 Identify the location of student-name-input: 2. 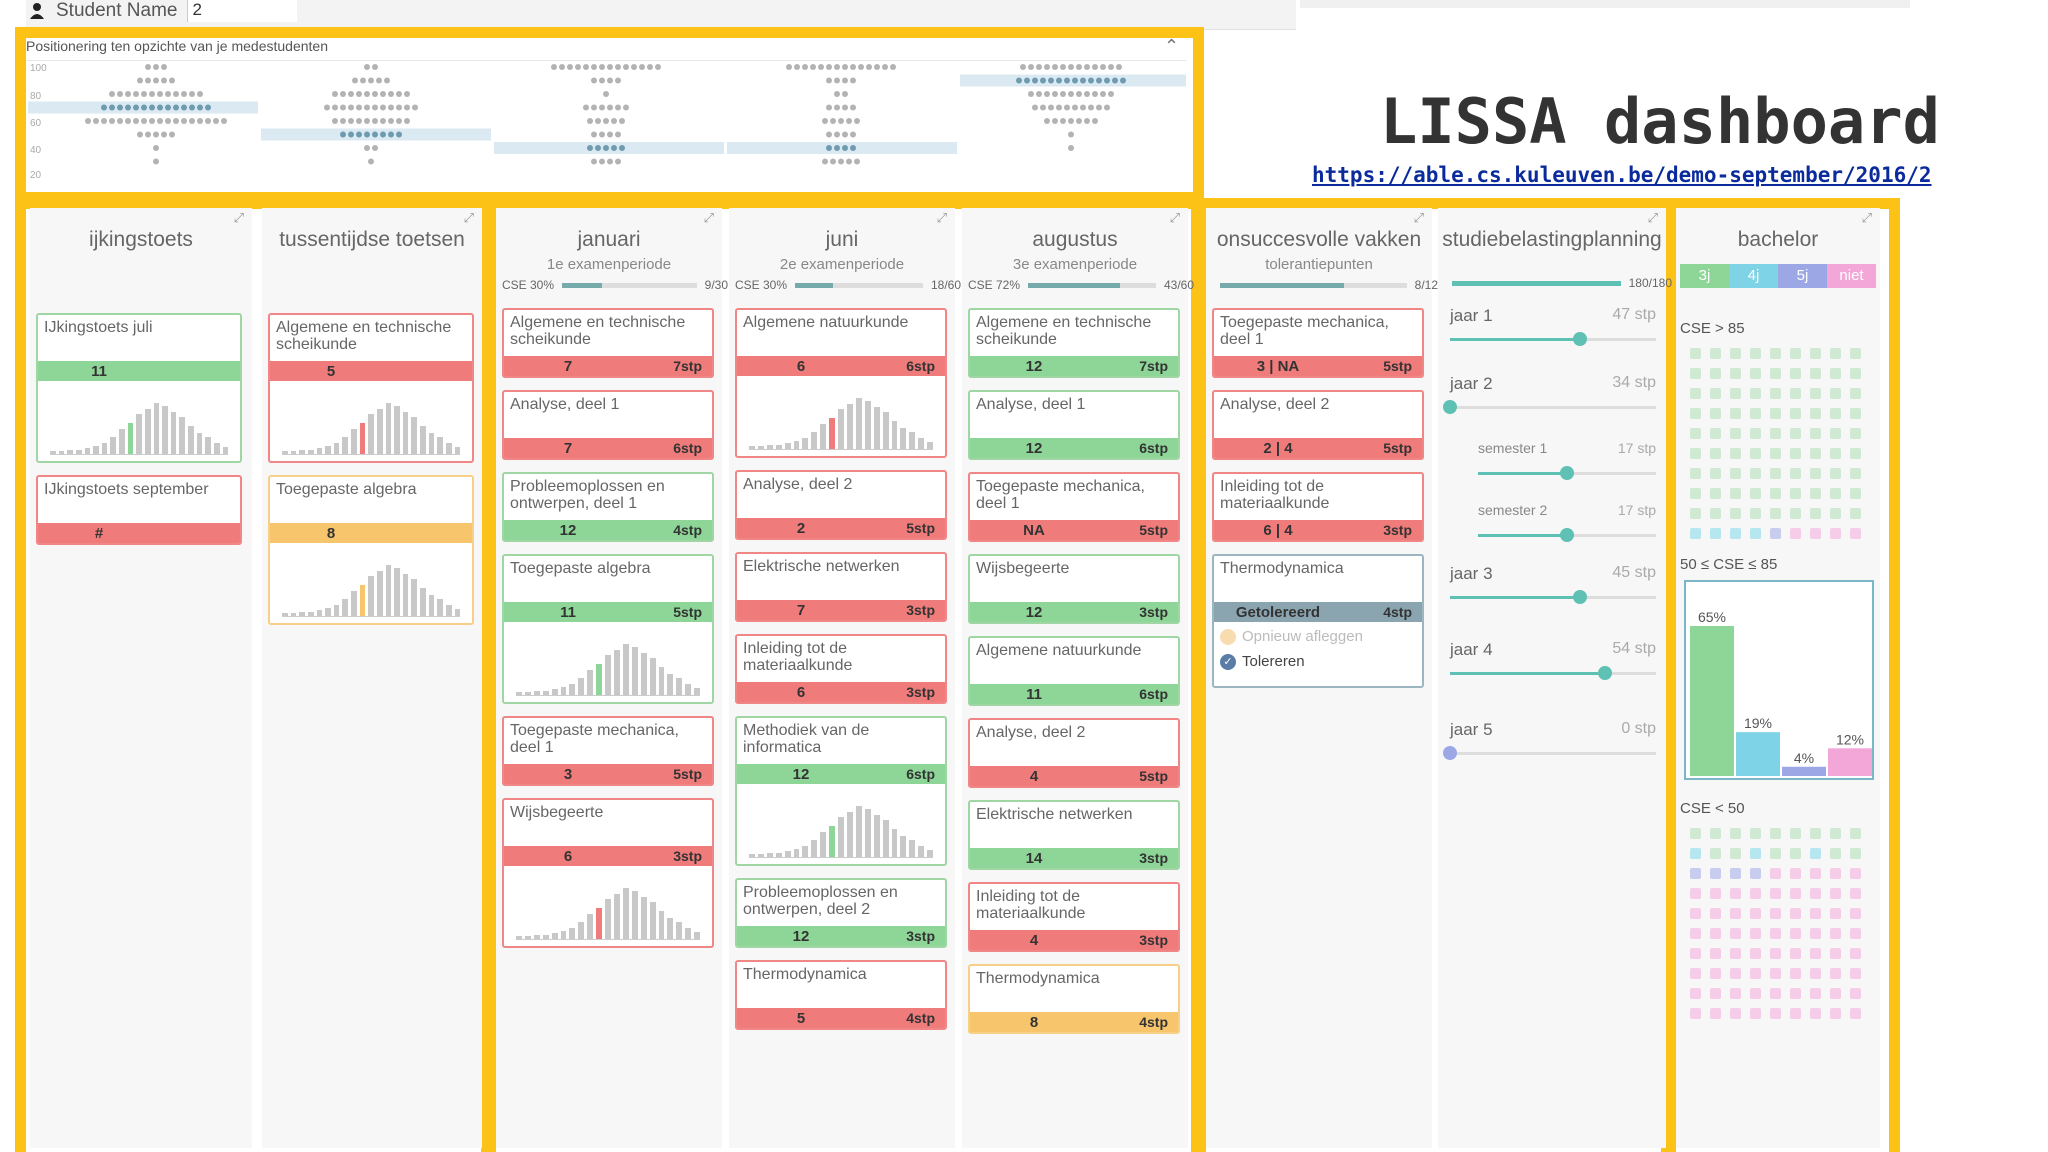
(242, 11).